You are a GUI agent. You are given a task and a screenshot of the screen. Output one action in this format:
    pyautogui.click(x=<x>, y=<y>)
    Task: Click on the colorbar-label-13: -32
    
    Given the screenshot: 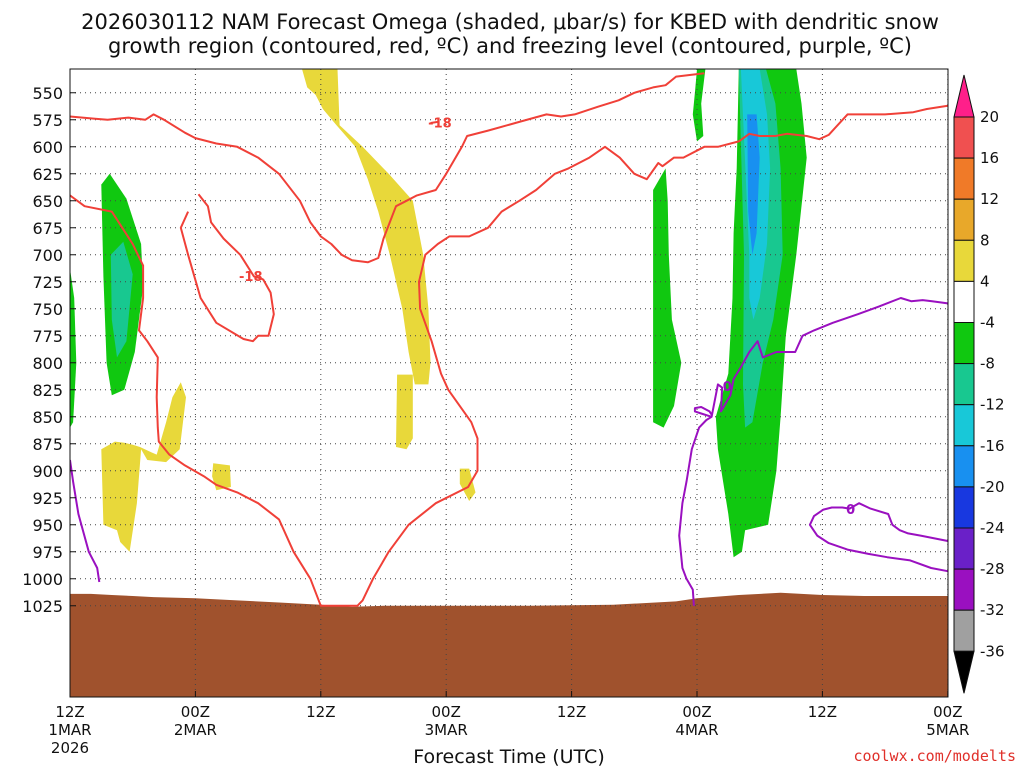 What is the action you would take?
    pyautogui.click(x=992, y=610)
    